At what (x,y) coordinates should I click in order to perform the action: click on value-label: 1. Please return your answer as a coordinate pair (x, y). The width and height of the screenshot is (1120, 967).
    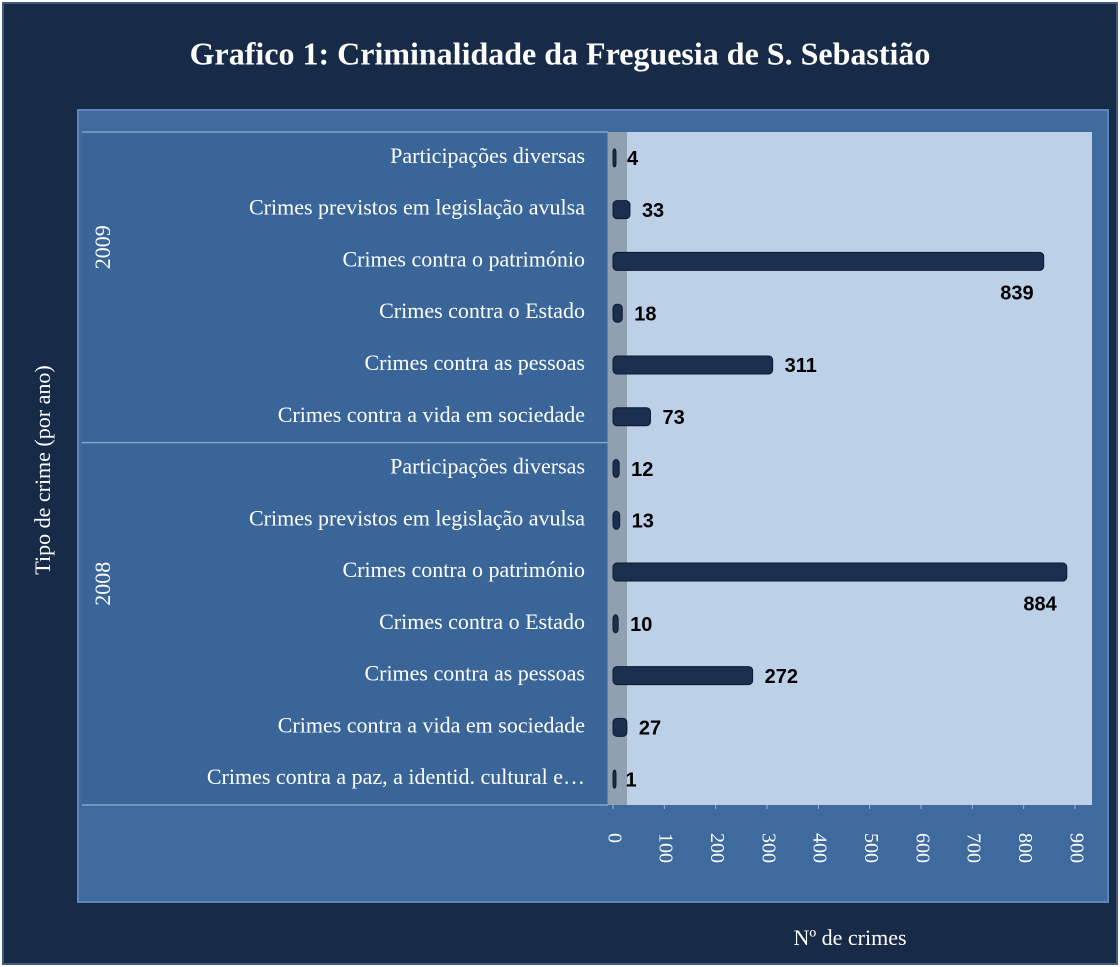
    Looking at the image, I should click on (631, 780).